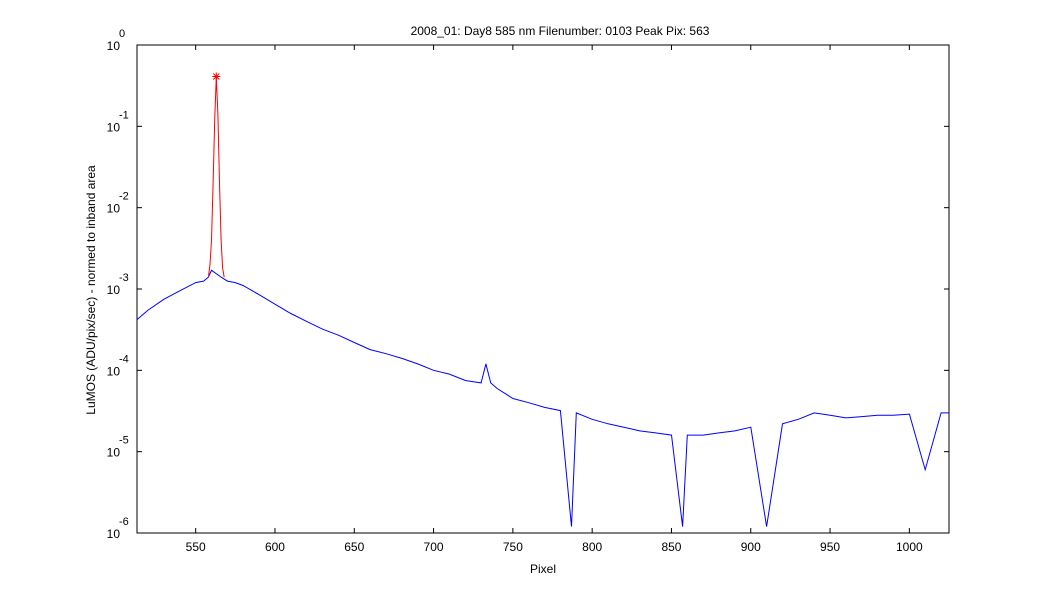  Describe the element at coordinates (909, 547) in the screenshot. I see `x-tick-label: 1000` at that location.